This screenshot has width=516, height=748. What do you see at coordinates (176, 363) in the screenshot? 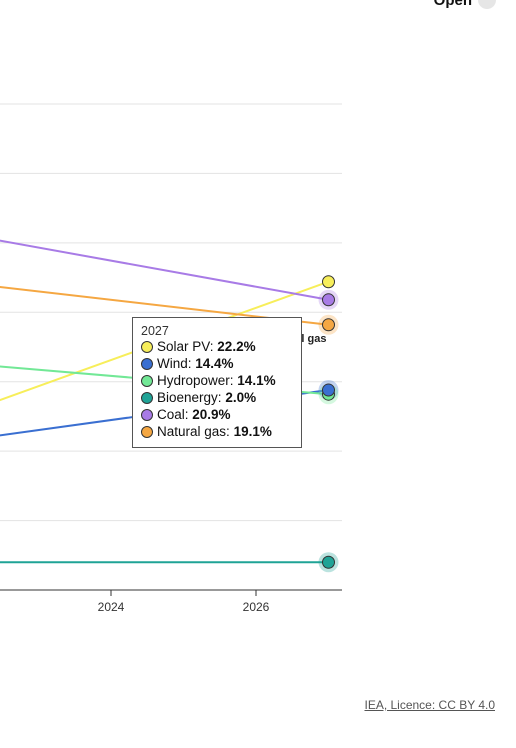
I see `tooltip-label: Wind` at bounding box center [176, 363].